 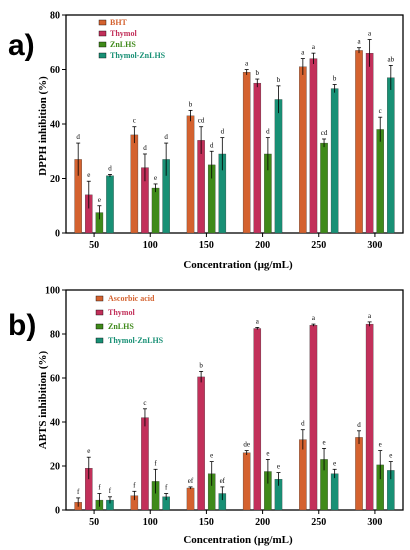 I want to click on y-tick-label: 80, so click(x=55, y=335).